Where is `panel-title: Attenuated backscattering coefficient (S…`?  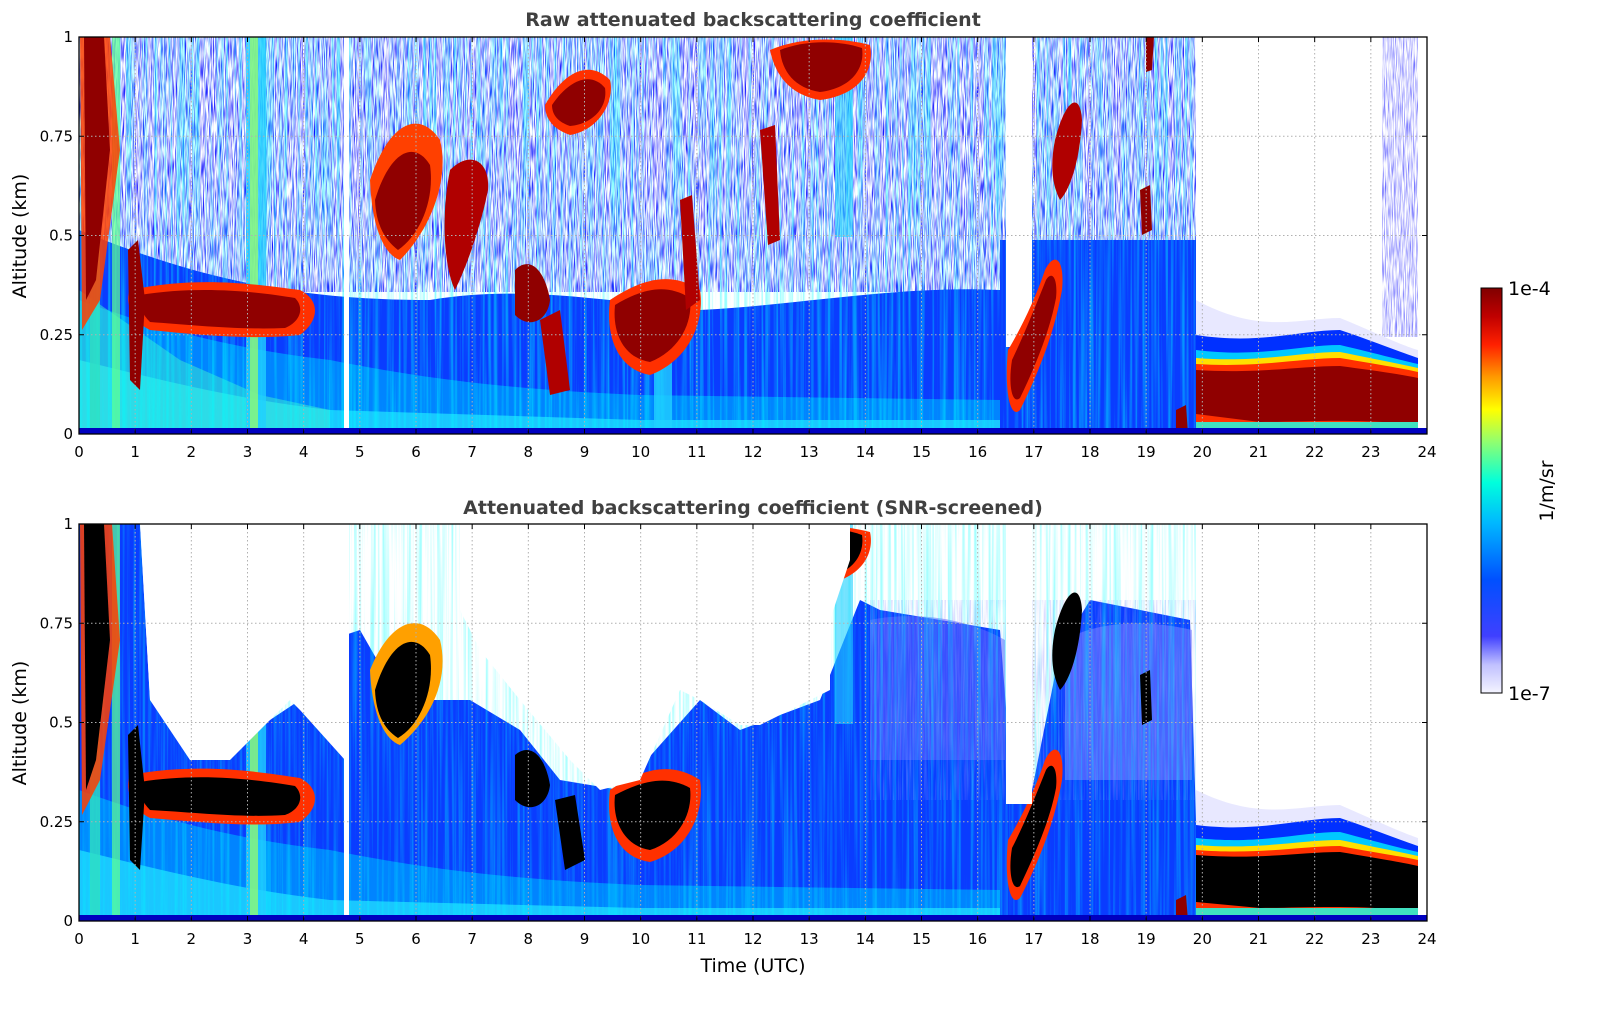 panel-title: Attenuated backscattering coefficient (S… is located at coordinates (753, 508).